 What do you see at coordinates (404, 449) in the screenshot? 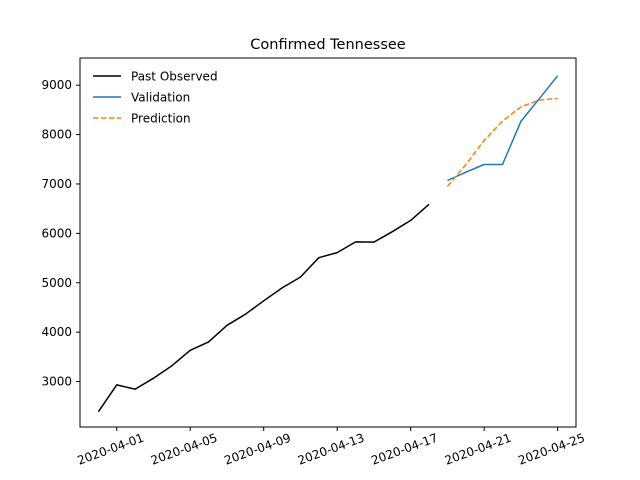
I see `x-tick-label: 2020-04-17` at bounding box center [404, 449].